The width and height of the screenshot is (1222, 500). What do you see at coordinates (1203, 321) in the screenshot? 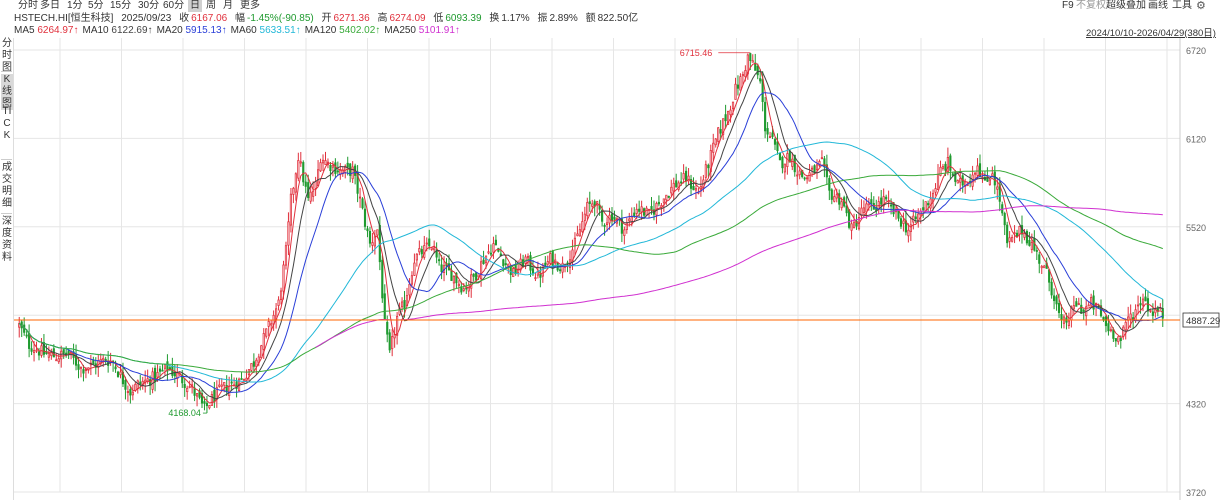
I see `current-price-label: 4887.29` at bounding box center [1203, 321].